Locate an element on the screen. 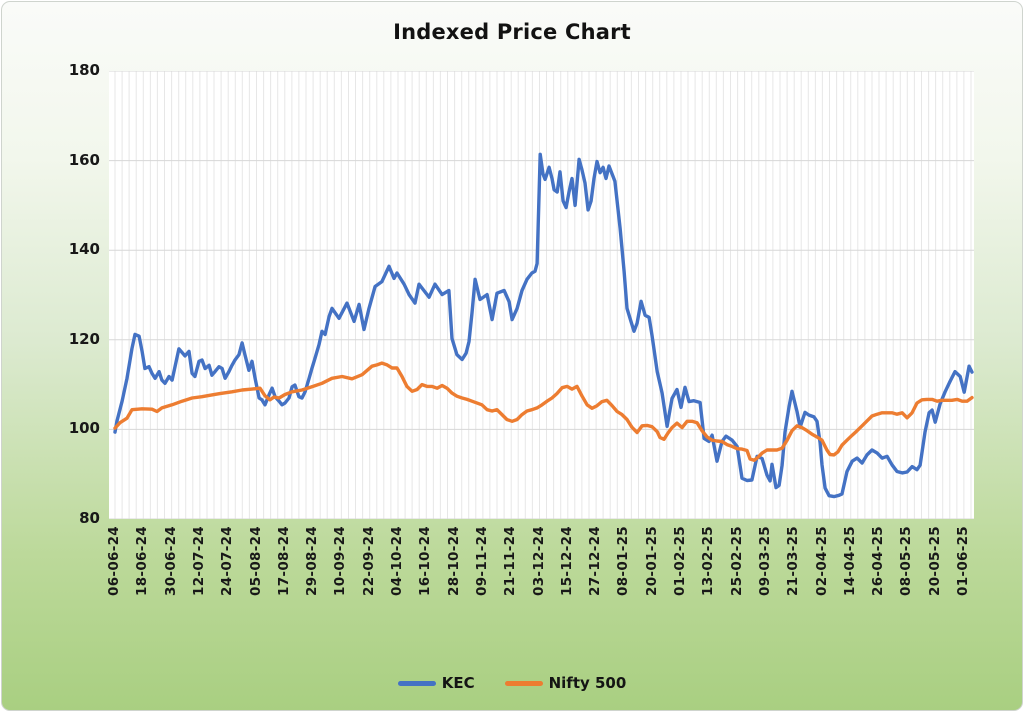 The image size is (1024, 712). x-tick-label: 22-09-24 is located at coordinates (368, 561).